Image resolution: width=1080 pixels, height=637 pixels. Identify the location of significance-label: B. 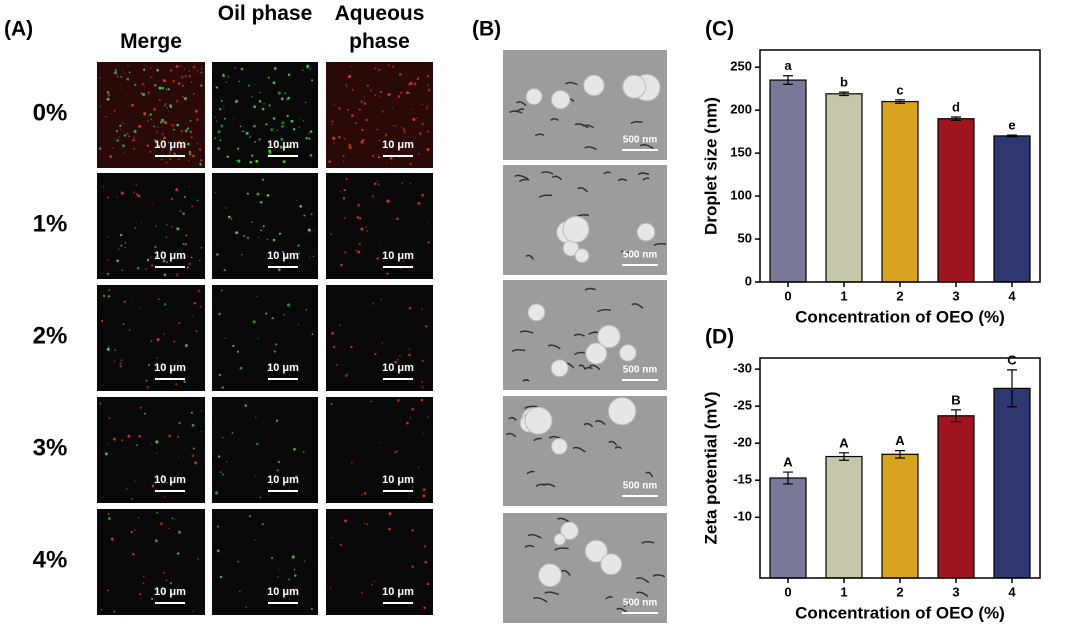
(955, 399).